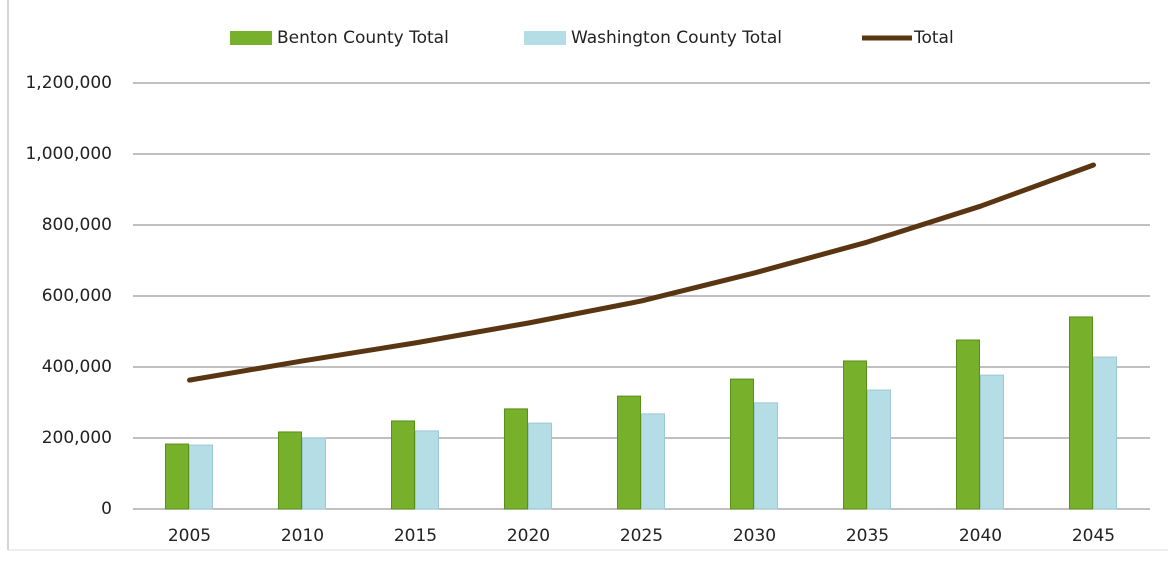 The height and width of the screenshot is (561, 1168). I want to click on y-tick-label: 800,000, so click(77, 225).